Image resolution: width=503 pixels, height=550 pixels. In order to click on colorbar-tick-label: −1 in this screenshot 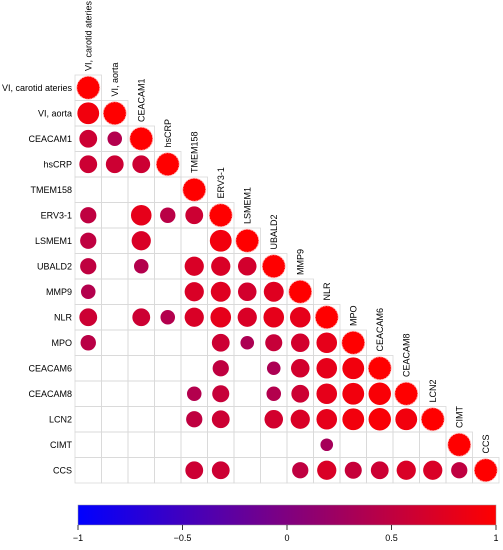, I will do `click(78, 538)`.